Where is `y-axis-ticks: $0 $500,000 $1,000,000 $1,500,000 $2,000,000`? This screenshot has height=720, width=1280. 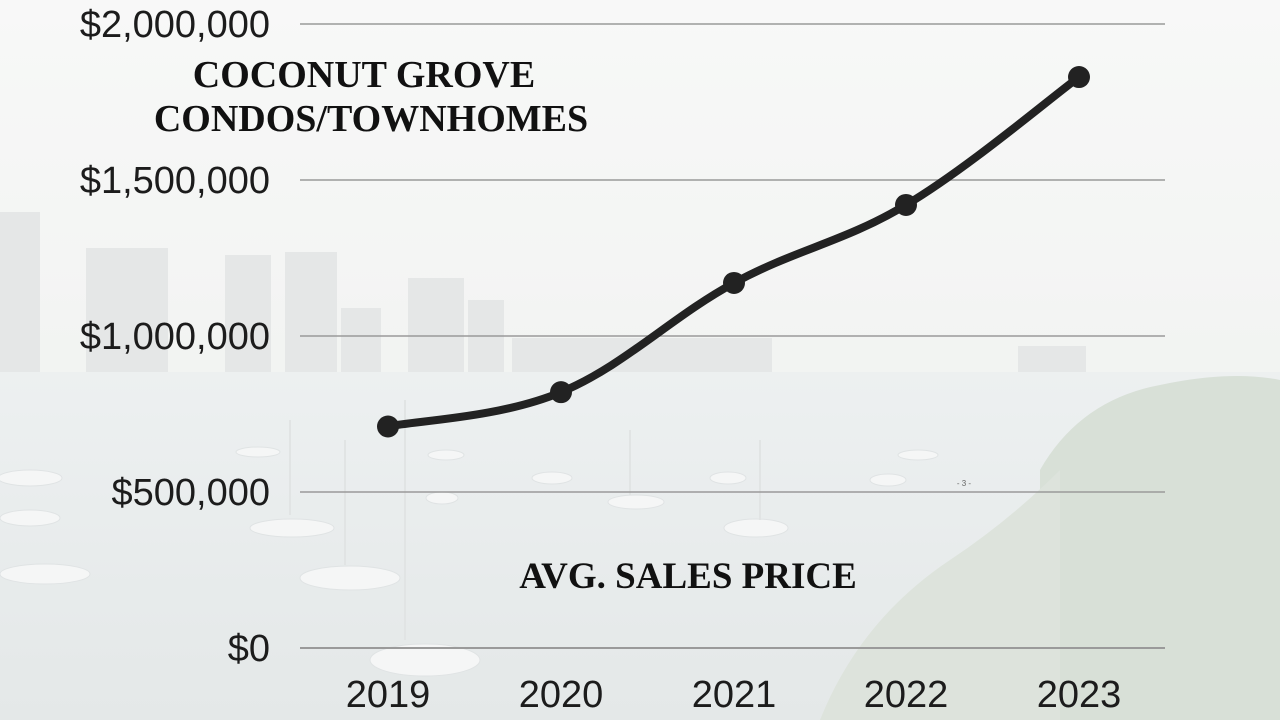
y-axis-ticks: $0 $500,000 $1,000,000 $1,500,000 $2,000,000 is located at coordinates (175, 337).